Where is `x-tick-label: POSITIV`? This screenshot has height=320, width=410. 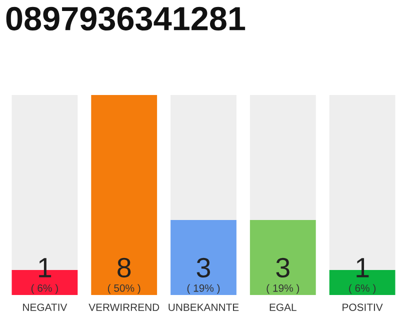
x-tick-label: POSITIV is located at coordinates (362, 307).